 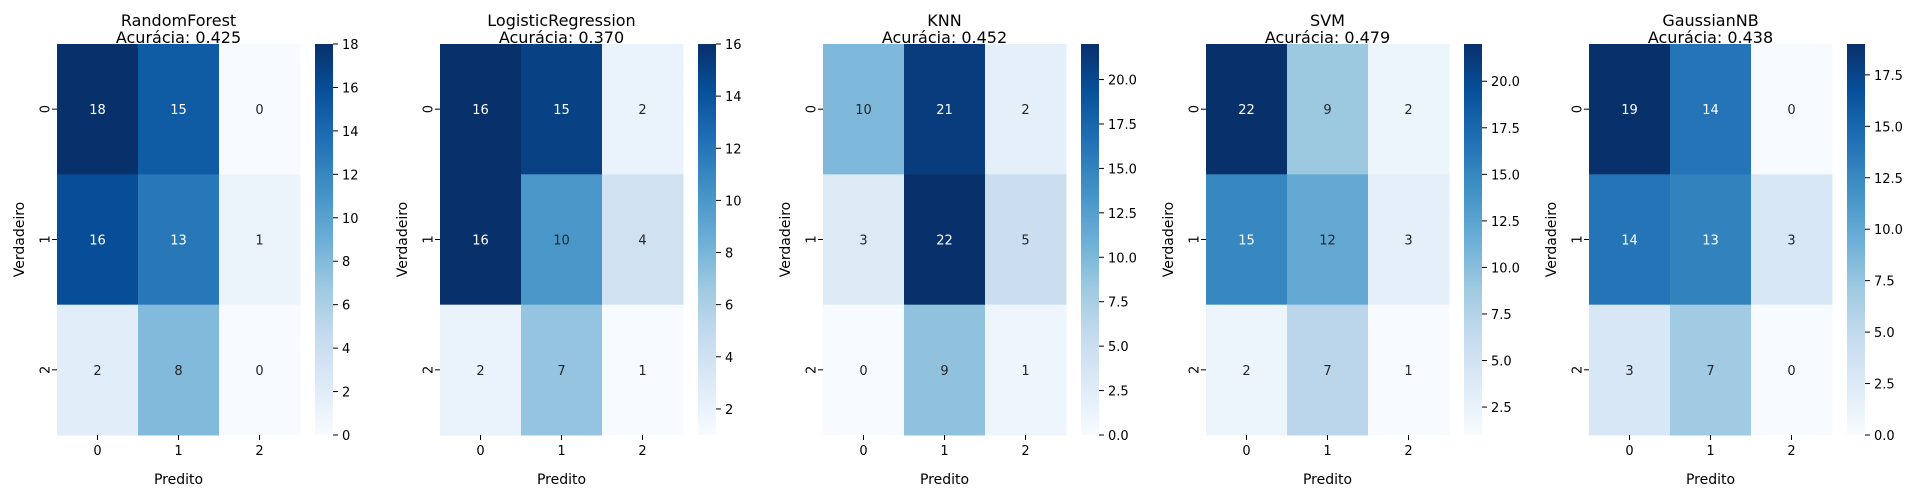 What do you see at coordinates (1552, 239) in the screenshot?
I see `y-axis-label: Verdadeiro` at bounding box center [1552, 239].